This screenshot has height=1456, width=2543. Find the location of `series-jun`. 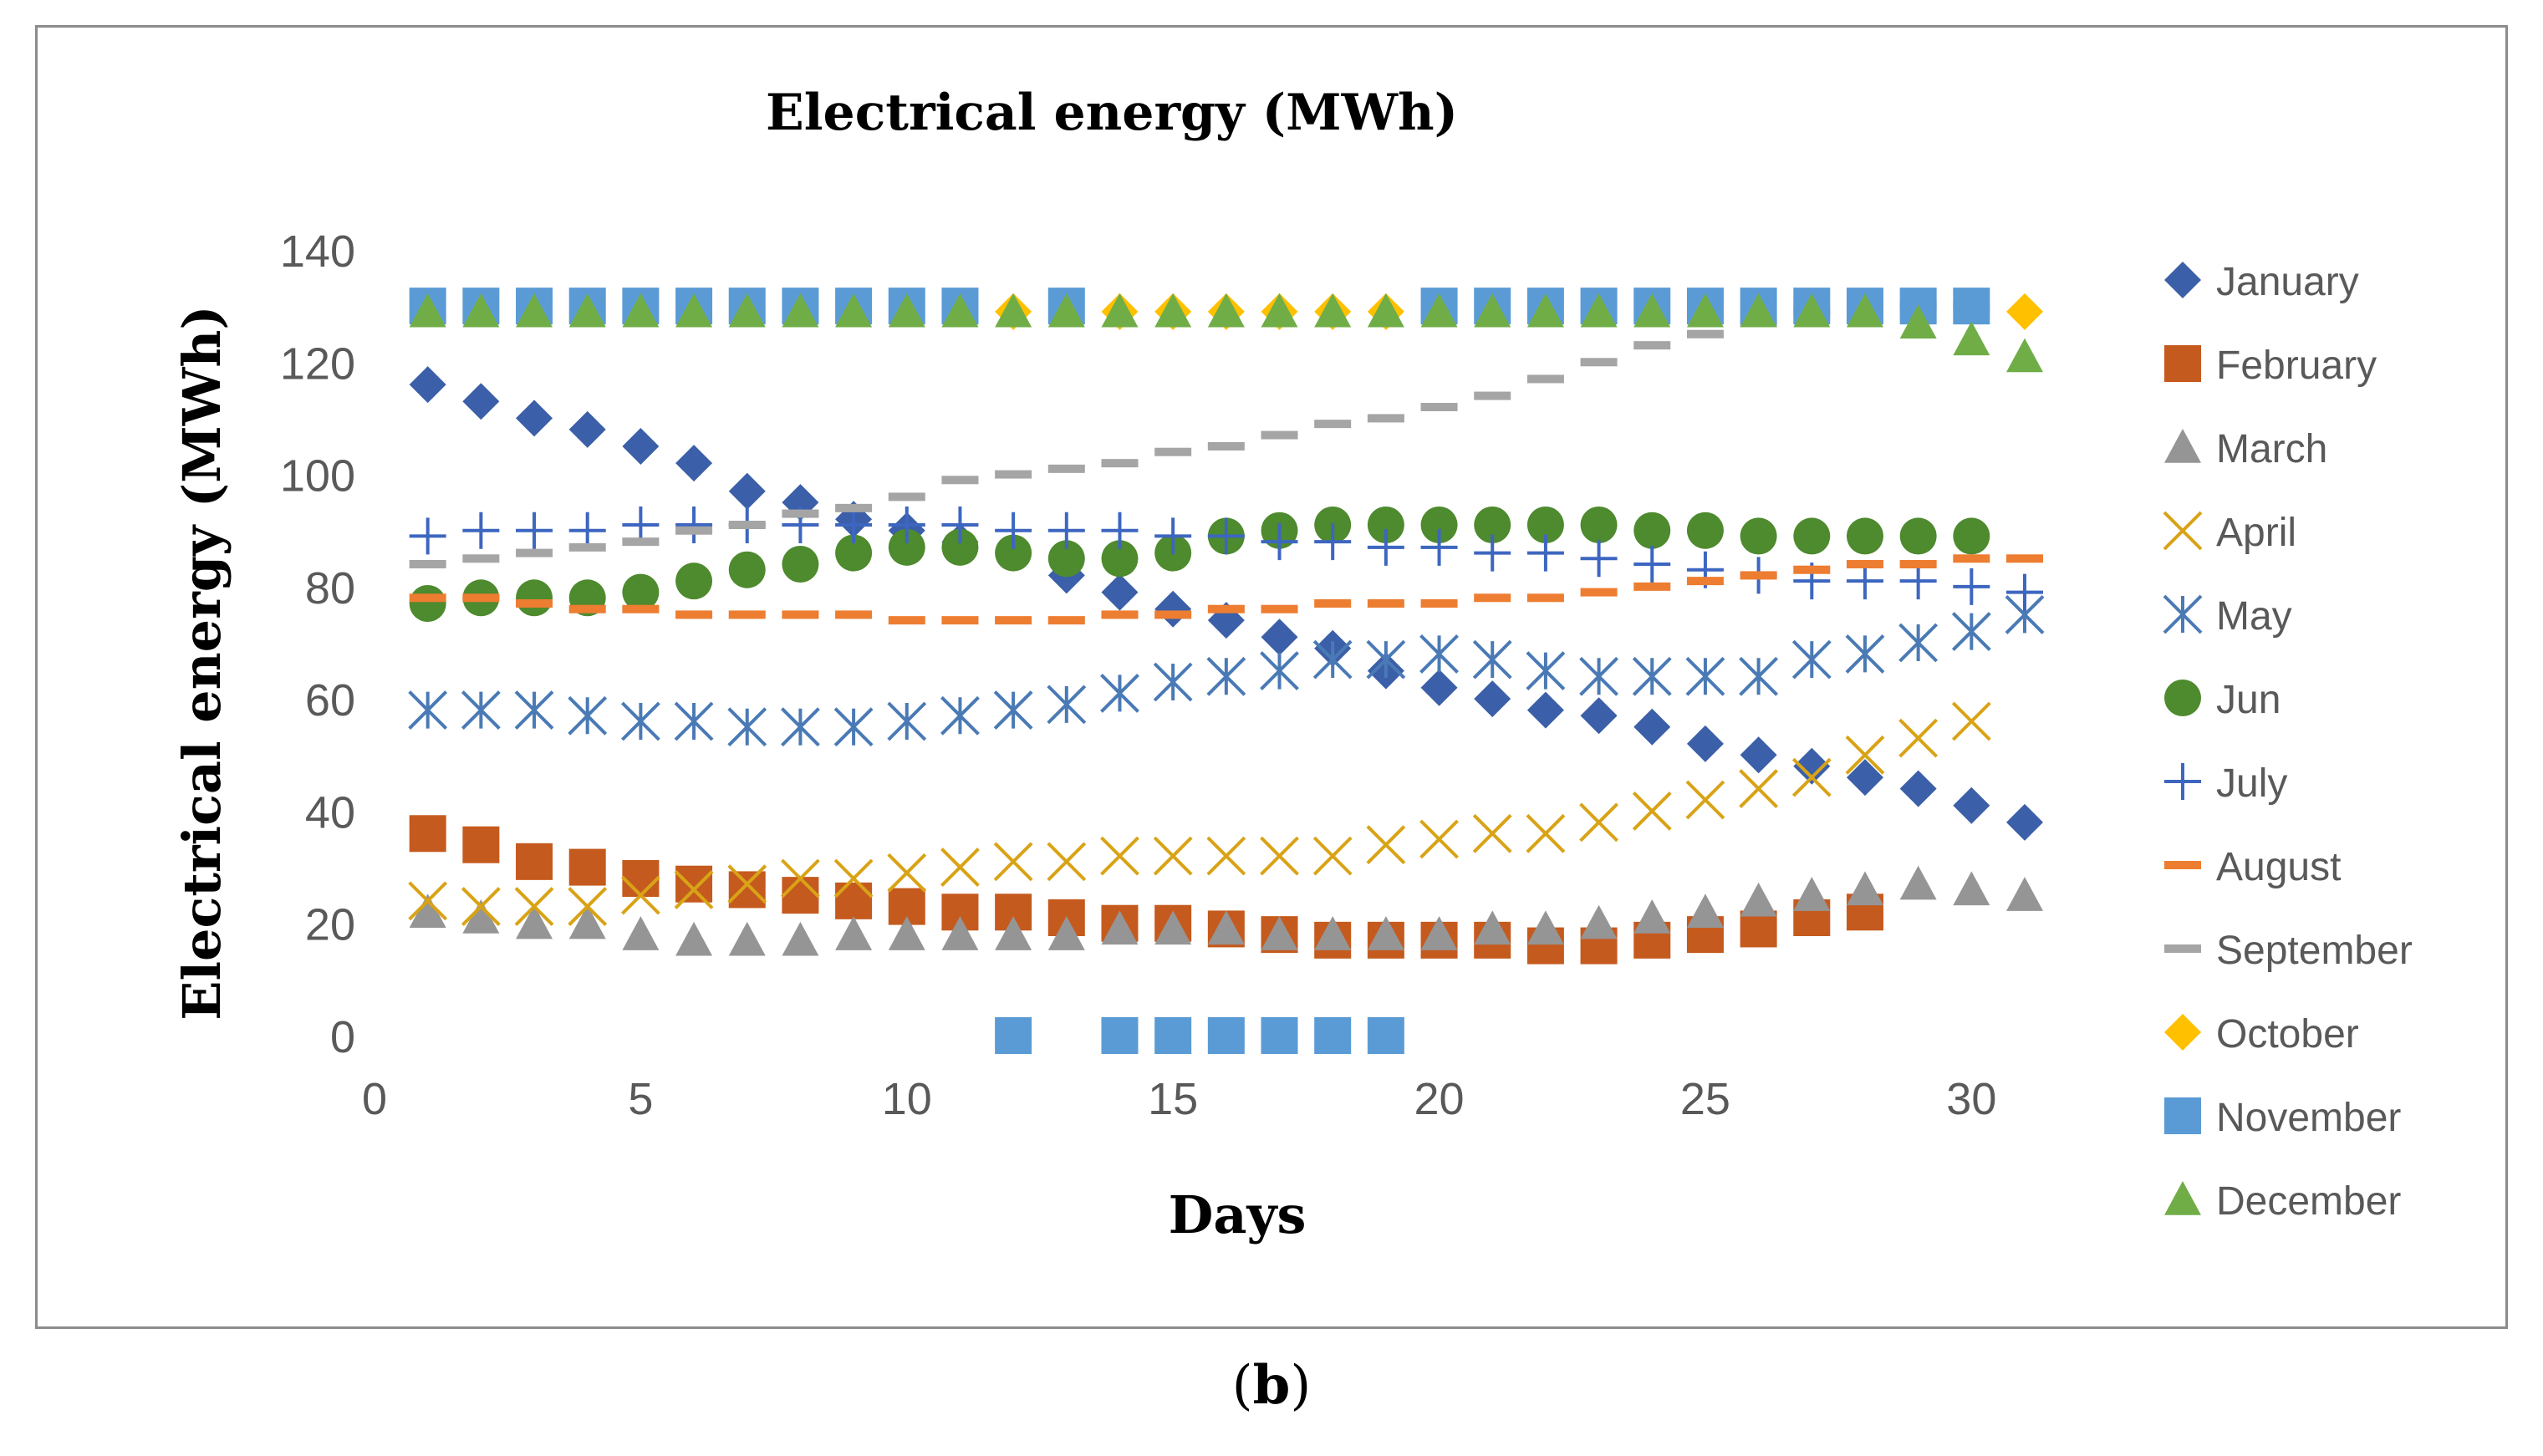

series-jun is located at coordinates (1199, 564).